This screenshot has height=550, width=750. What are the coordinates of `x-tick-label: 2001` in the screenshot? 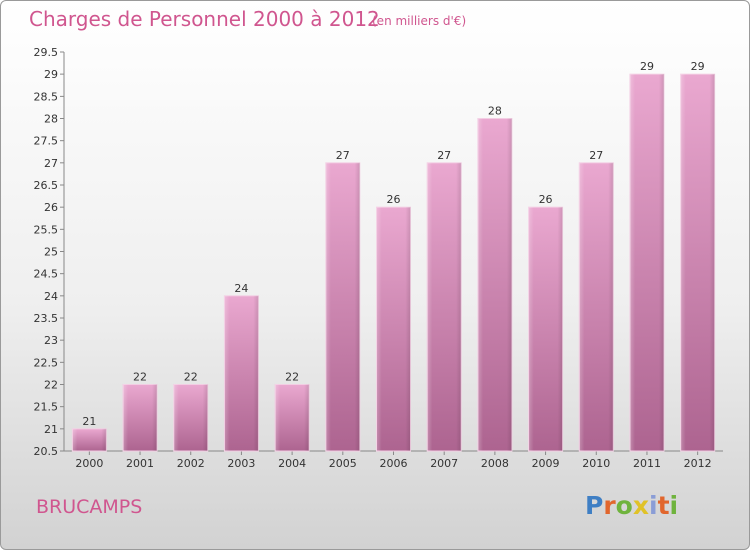 It's located at (140, 463).